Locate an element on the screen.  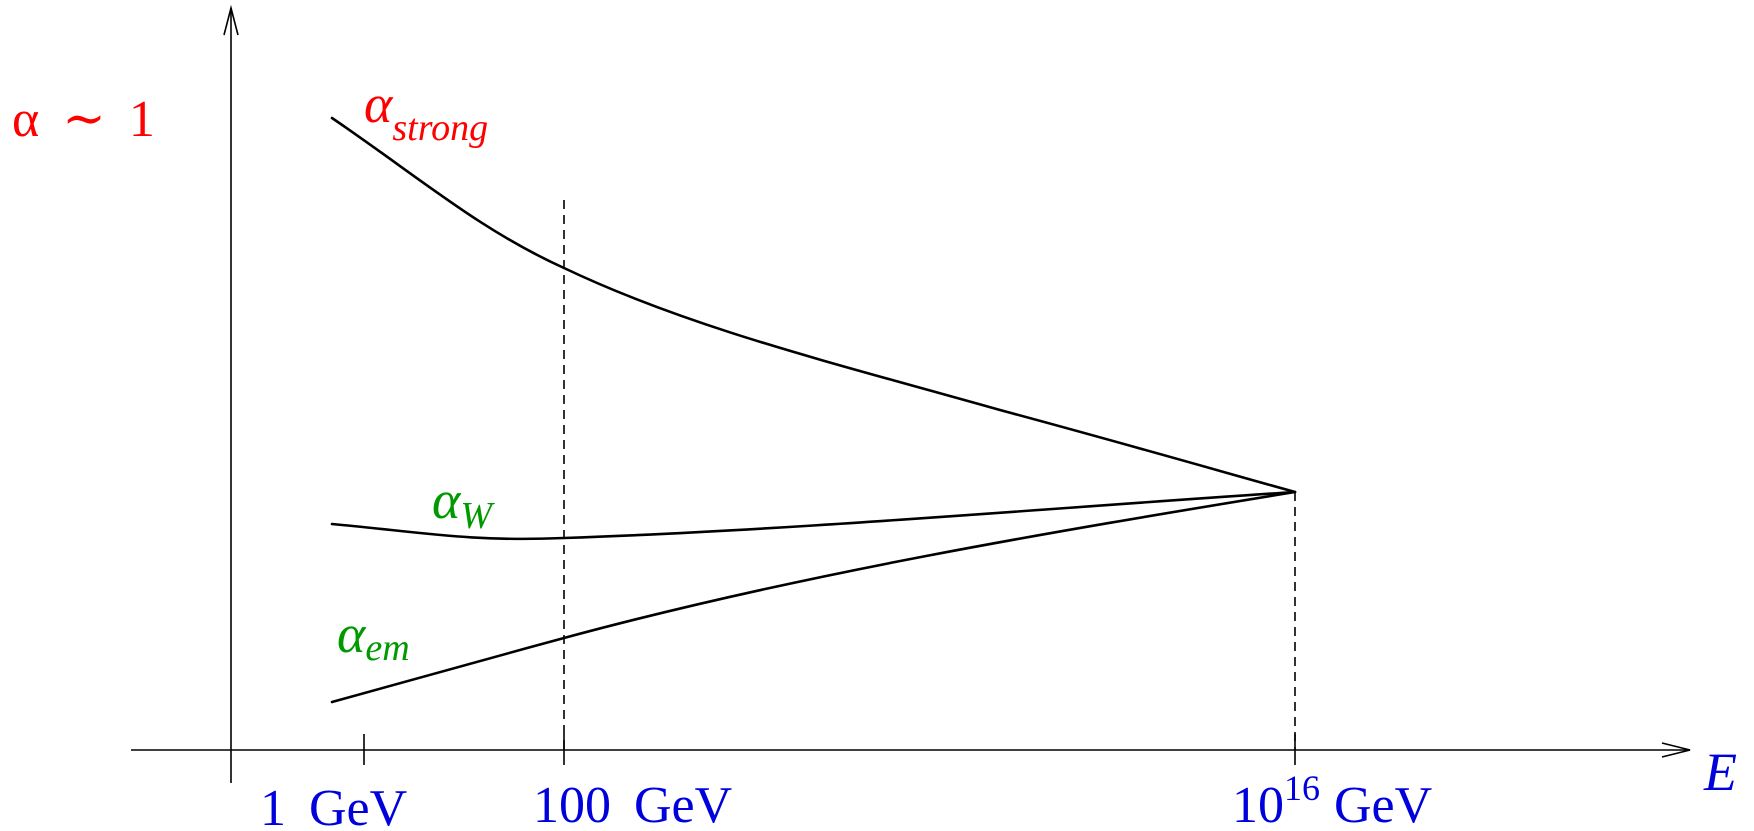
weak-symbol: α is located at coordinates (447, 500).